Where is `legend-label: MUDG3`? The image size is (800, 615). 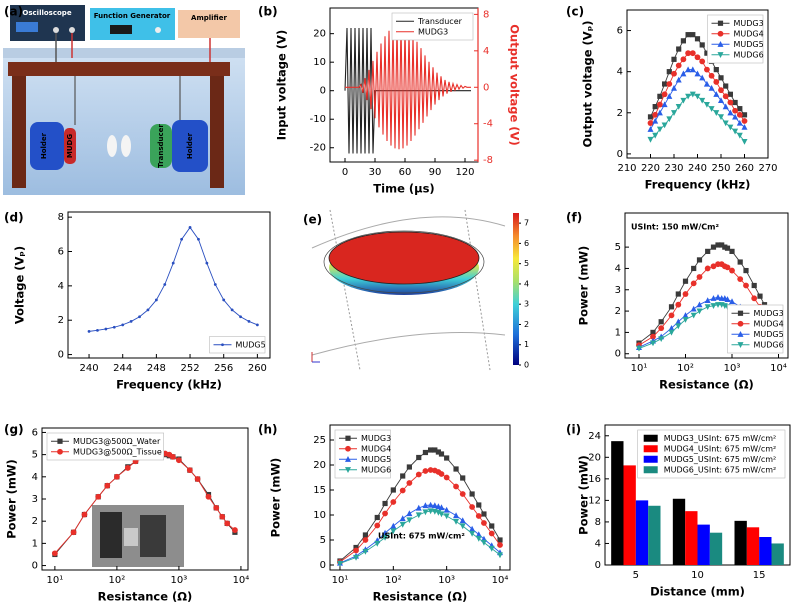 legend-label: MUDG3 is located at coordinates (376, 438).